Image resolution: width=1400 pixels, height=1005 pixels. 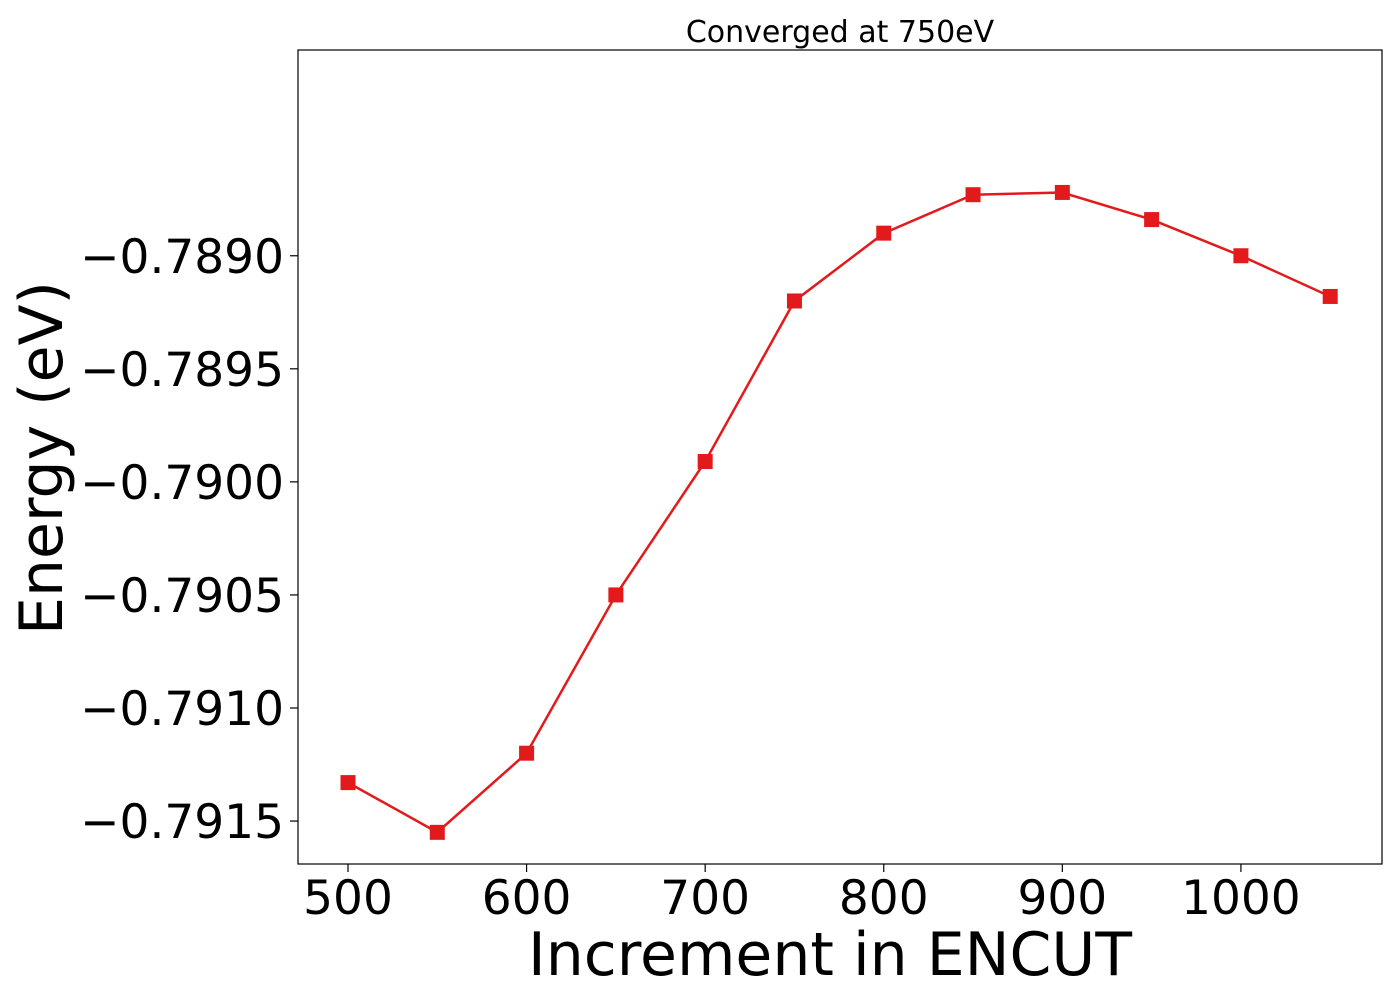 What do you see at coordinates (182, 596) in the screenshot?
I see `y-tick-label-3: −0.7905` at bounding box center [182, 596].